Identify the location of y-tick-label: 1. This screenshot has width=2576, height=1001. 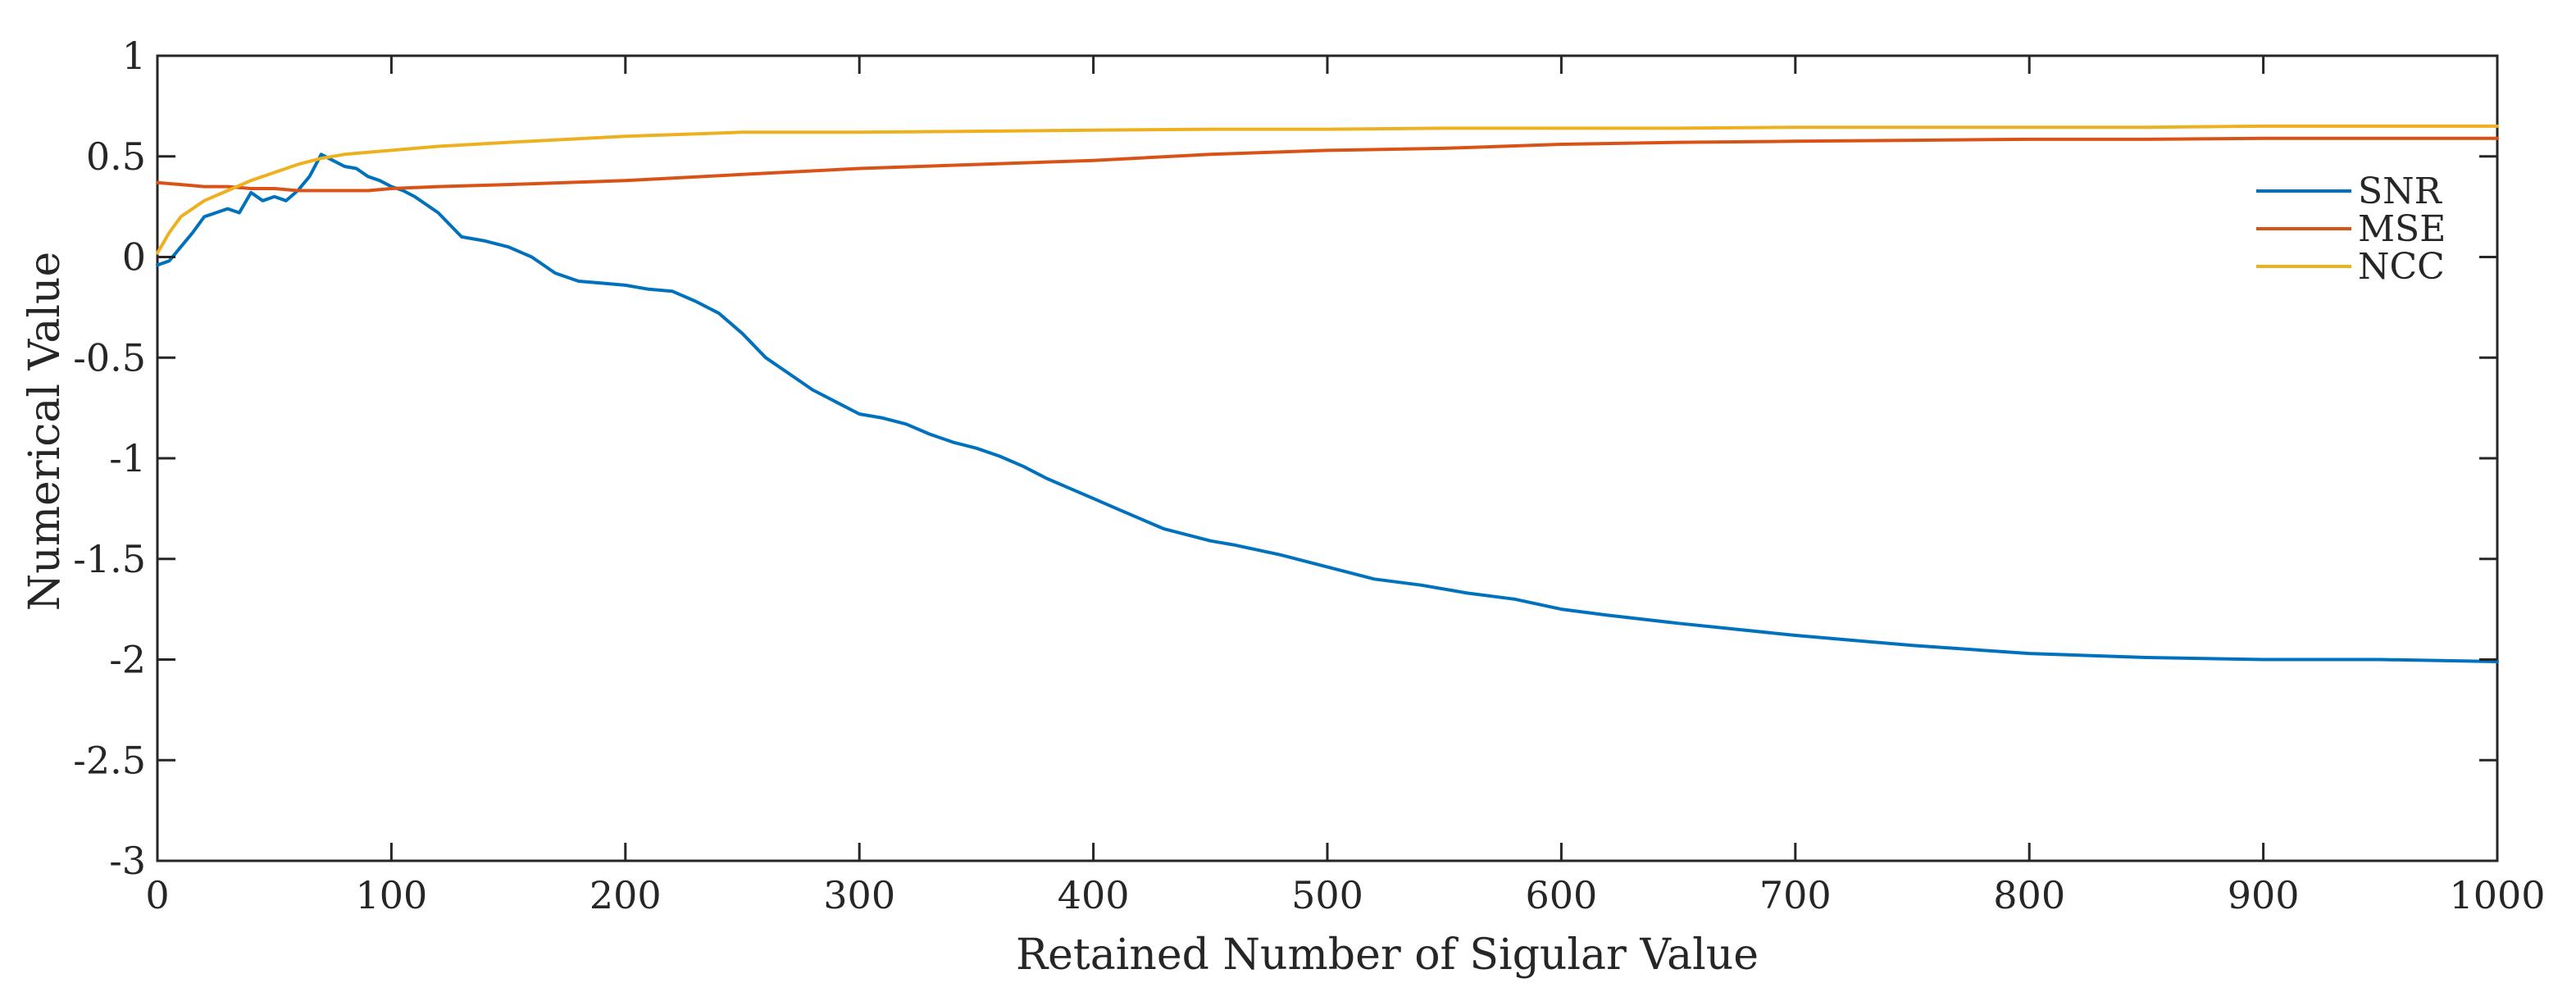
(134, 56).